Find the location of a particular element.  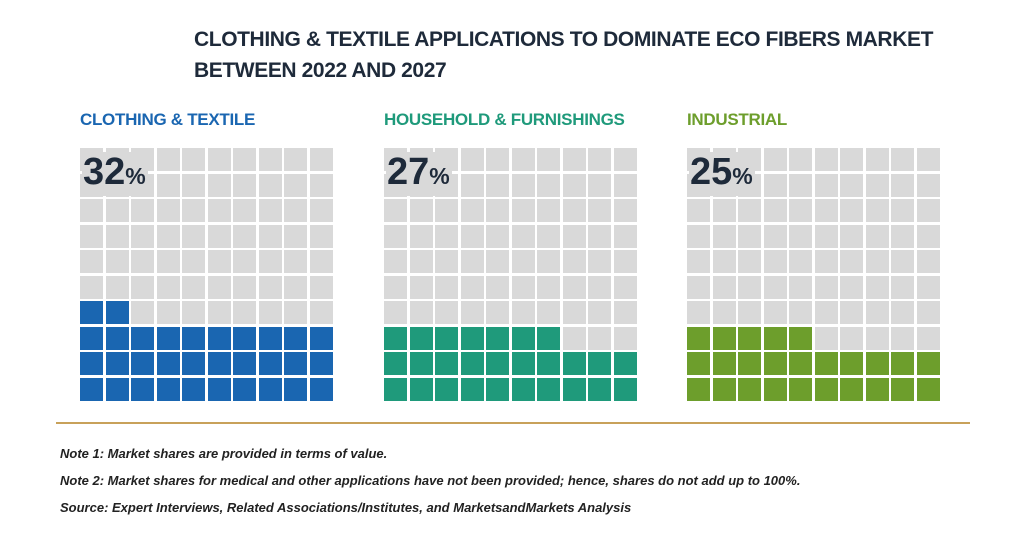

waffle-grid: 27% is located at coordinates (511, 276).